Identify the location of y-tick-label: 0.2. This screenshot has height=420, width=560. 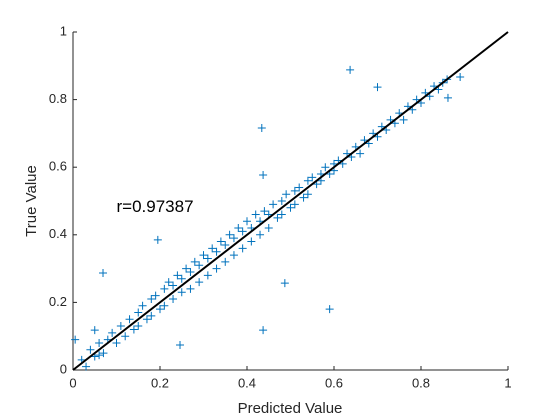
(58, 301).